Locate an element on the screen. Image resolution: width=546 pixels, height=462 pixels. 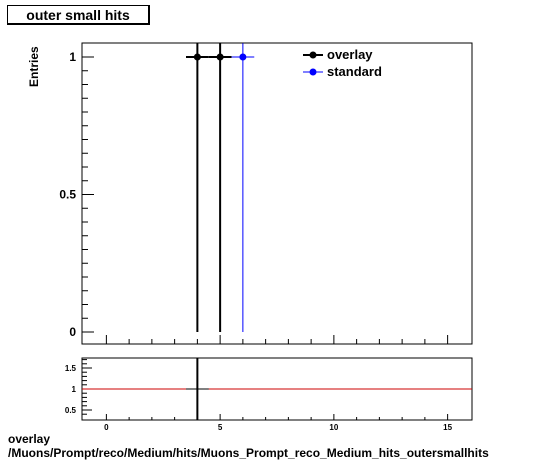
chart-title: outer small hits is located at coordinates (78, 15).